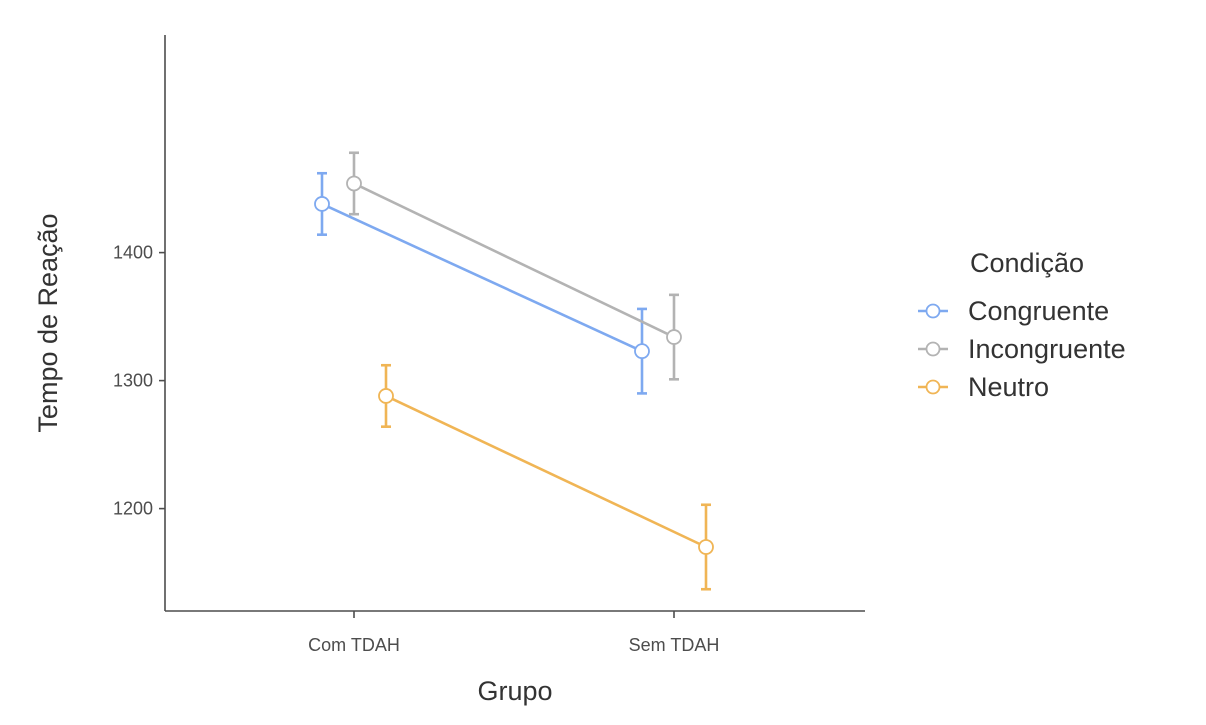 The height and width of the screenshot is (725, 1206). I want to click on legend-label: Incongruente, so click(1047, 349).